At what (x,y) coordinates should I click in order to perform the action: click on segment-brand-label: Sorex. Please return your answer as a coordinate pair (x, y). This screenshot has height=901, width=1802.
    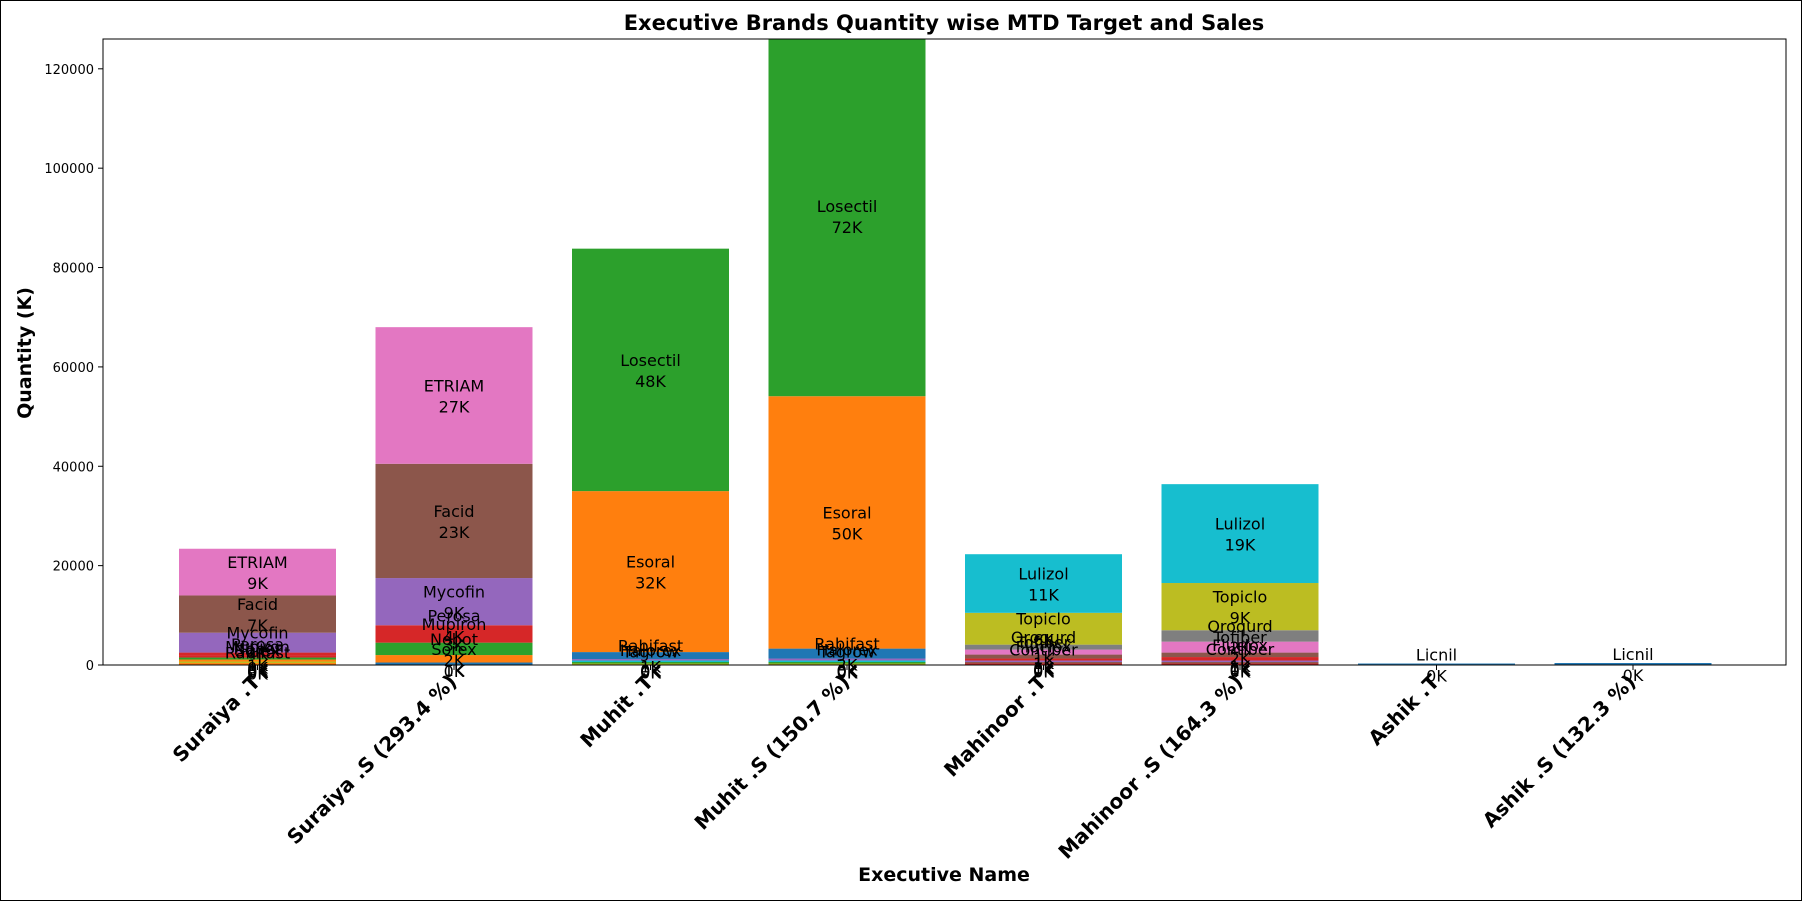
    Looking at the image, I should click on (453, 649).